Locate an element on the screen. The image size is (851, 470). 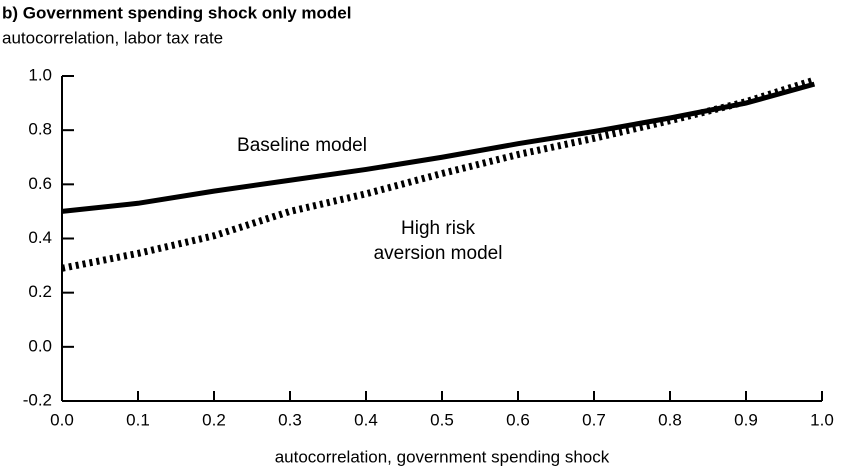
x-tick-label: 0.8 is located at coordinates (670, 419).